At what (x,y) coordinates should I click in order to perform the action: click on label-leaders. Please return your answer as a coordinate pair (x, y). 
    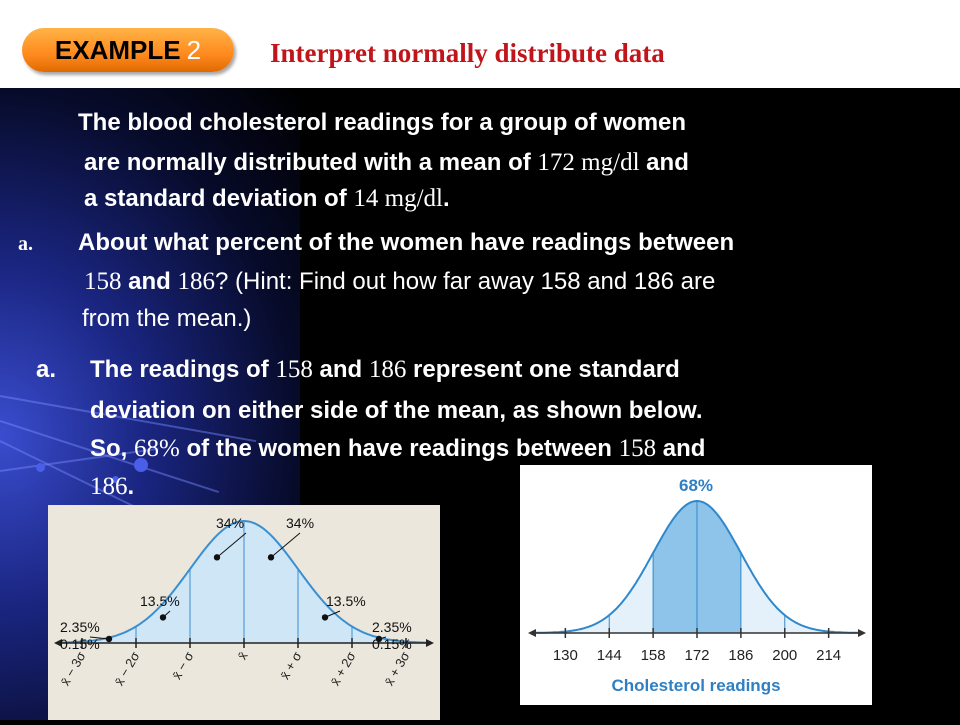
    Looking at the image, I should click on (238, 587).